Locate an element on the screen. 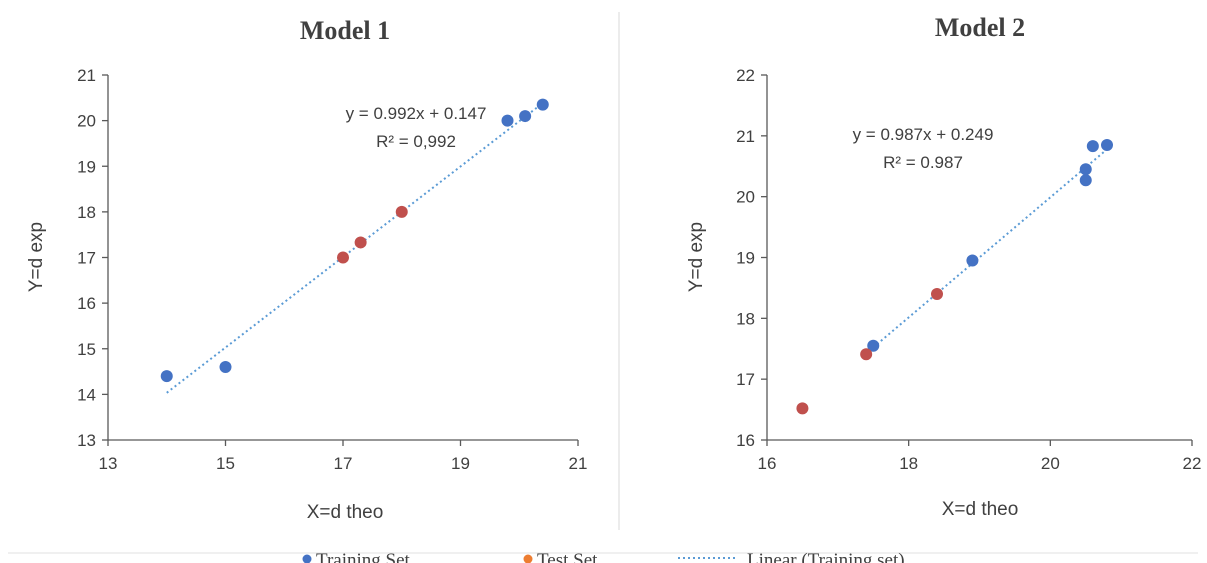 Image resolution: width=1207 pixels, height=563 pixels. r-squared-label: R² = 0.987 is located at coordinates (923, 162).